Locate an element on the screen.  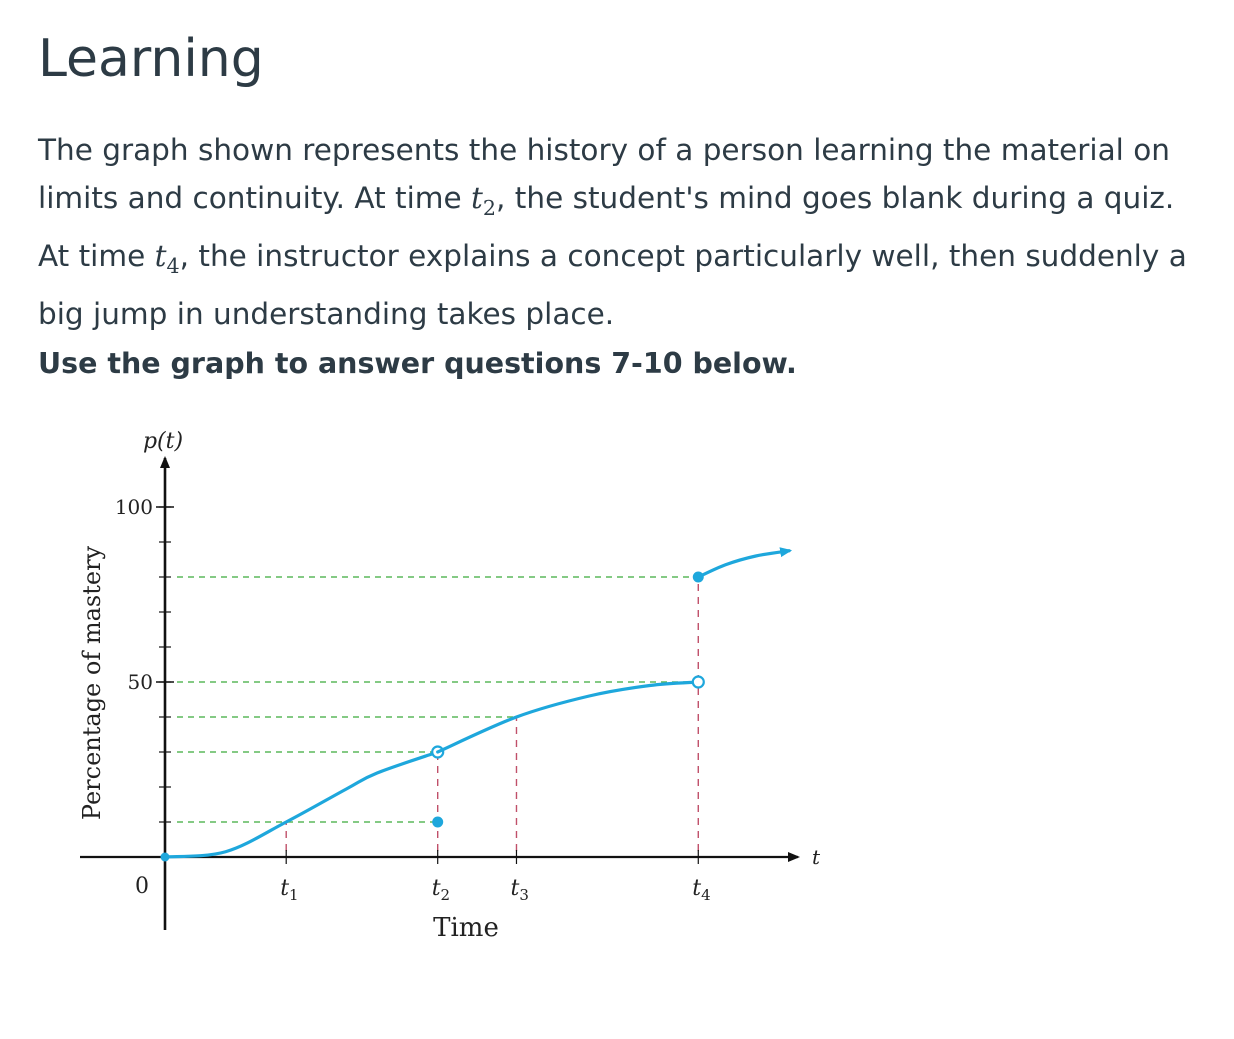
x-axis-label: Time is located at coordinates (466, 928).